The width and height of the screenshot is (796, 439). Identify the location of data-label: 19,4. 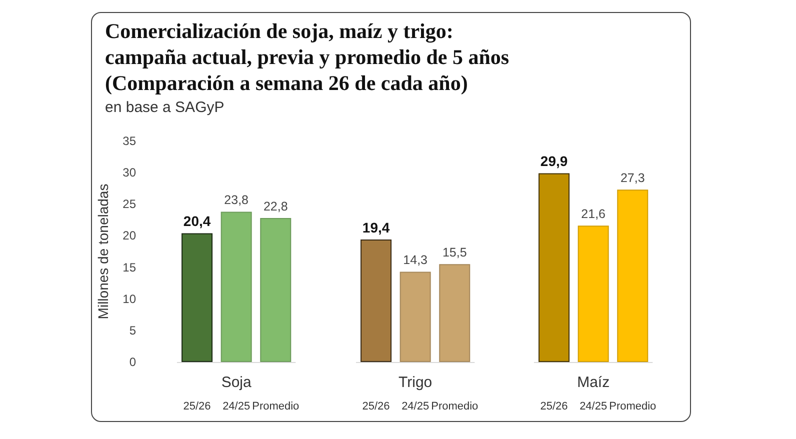
(376, 228).